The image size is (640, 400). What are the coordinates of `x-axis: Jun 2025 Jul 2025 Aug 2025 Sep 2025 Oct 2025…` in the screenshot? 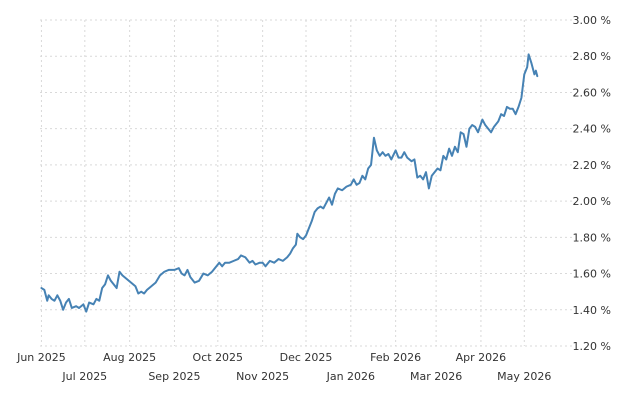 It's located at (283, 367).